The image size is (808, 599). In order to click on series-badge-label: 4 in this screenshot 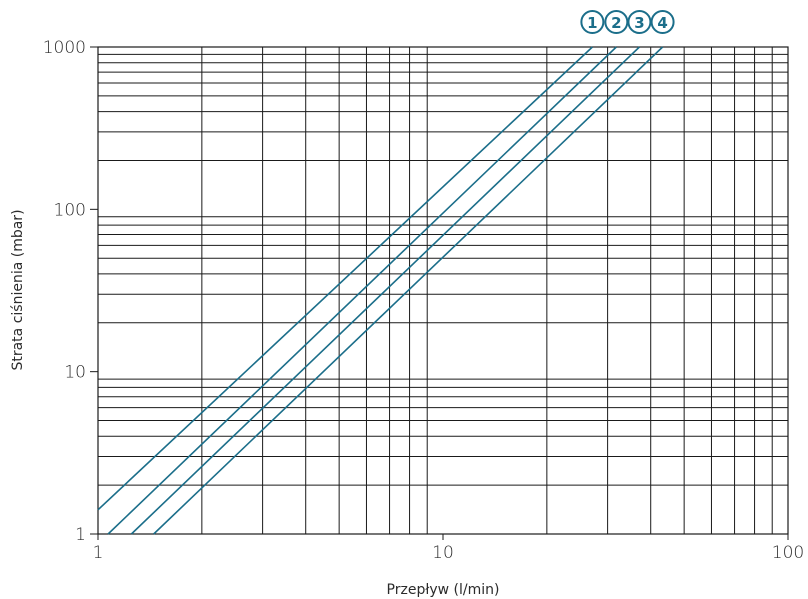, I will do `click(662, 23)`.